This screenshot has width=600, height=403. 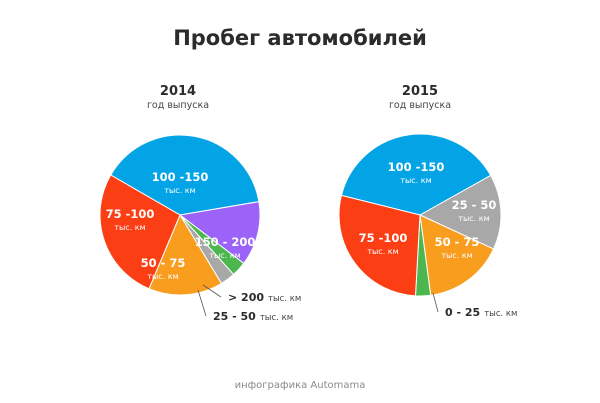 I want to click on slice-unit-1-0: тыс. км, so click(x=415, y=180).